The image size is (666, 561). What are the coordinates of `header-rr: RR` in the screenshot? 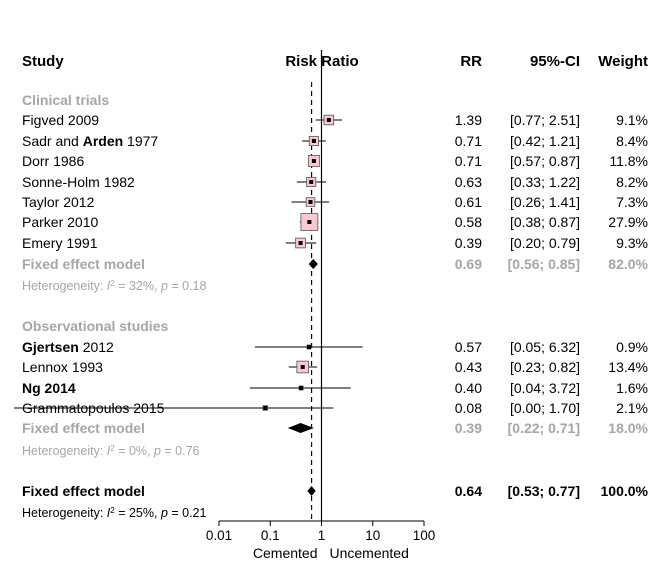 It's located at (471, 61).